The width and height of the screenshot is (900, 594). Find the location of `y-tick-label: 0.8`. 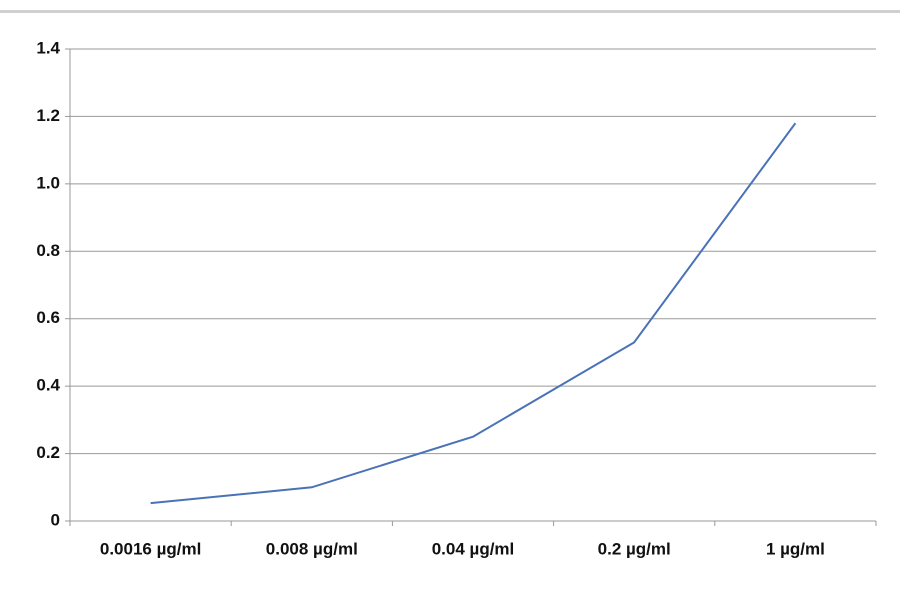

y-tick-label: 0.8 is located at coordinates (48, 250).